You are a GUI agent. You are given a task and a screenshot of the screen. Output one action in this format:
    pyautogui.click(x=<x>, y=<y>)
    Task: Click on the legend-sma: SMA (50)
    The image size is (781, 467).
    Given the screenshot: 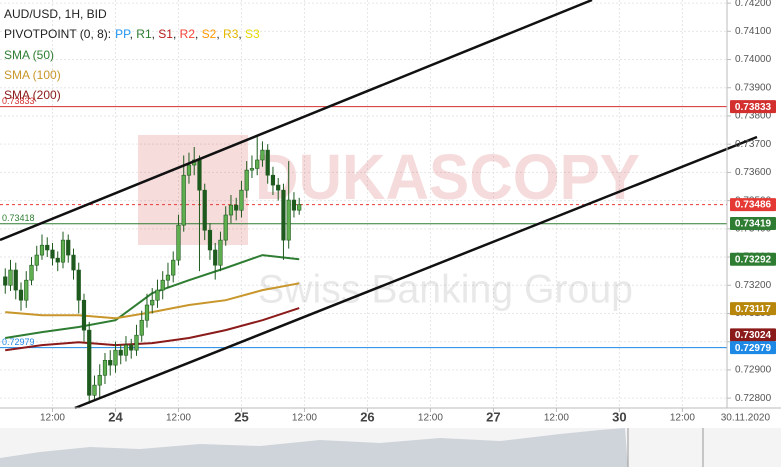 What is the action you would take?
    pyautogui.click(x=29, y=55)
    